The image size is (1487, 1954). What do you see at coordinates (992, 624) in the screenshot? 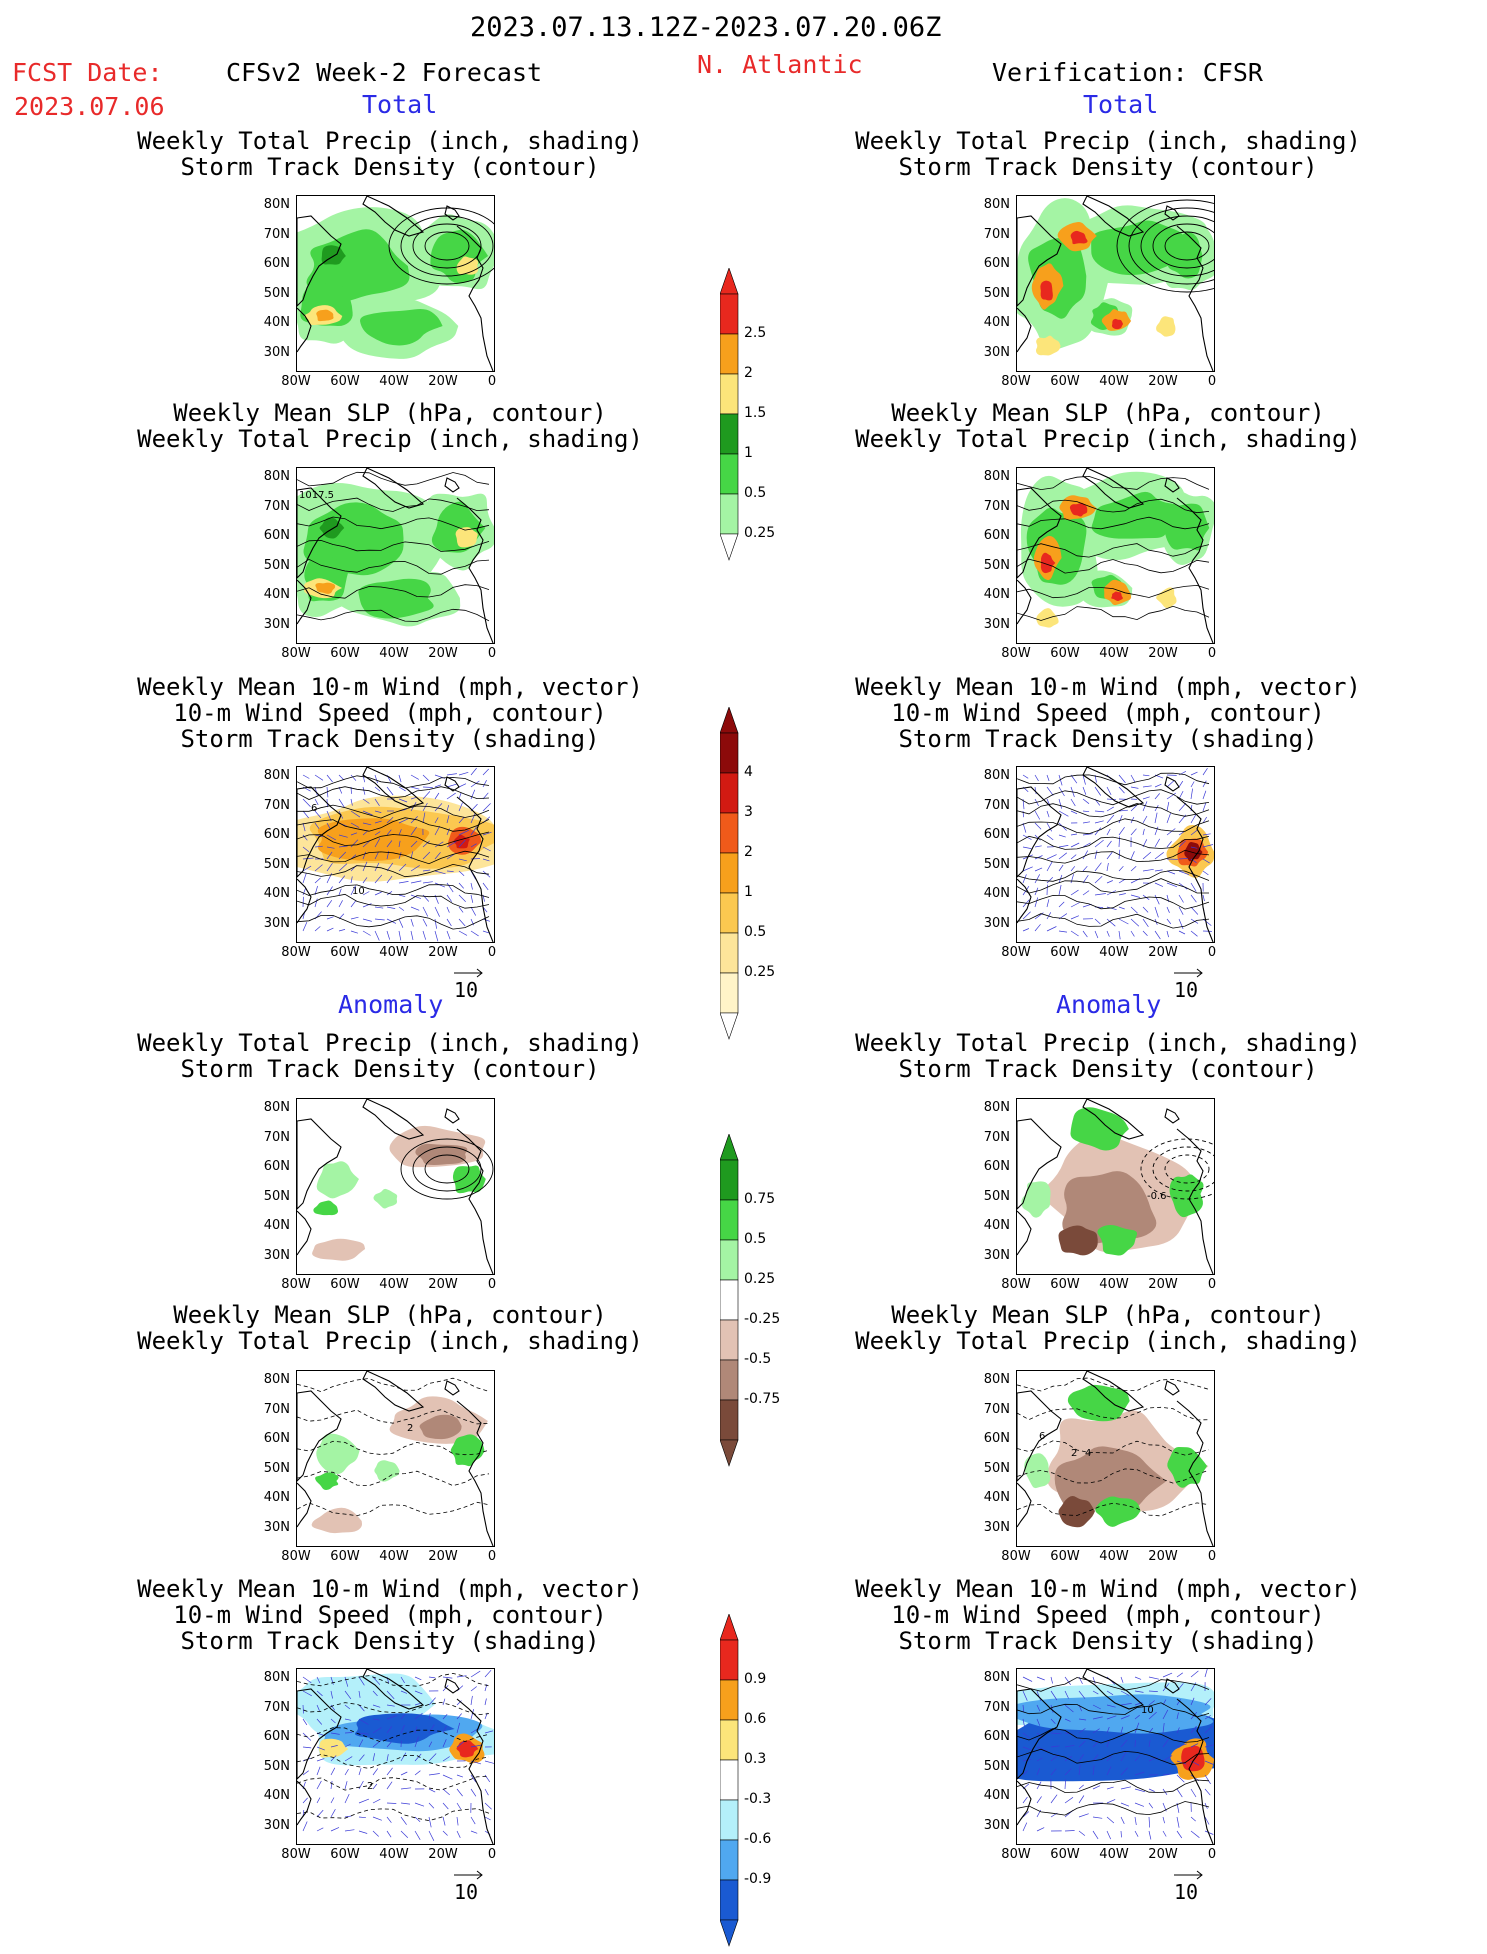
I see `lat-tick-label: 30N` at bounding box center [992, 624].